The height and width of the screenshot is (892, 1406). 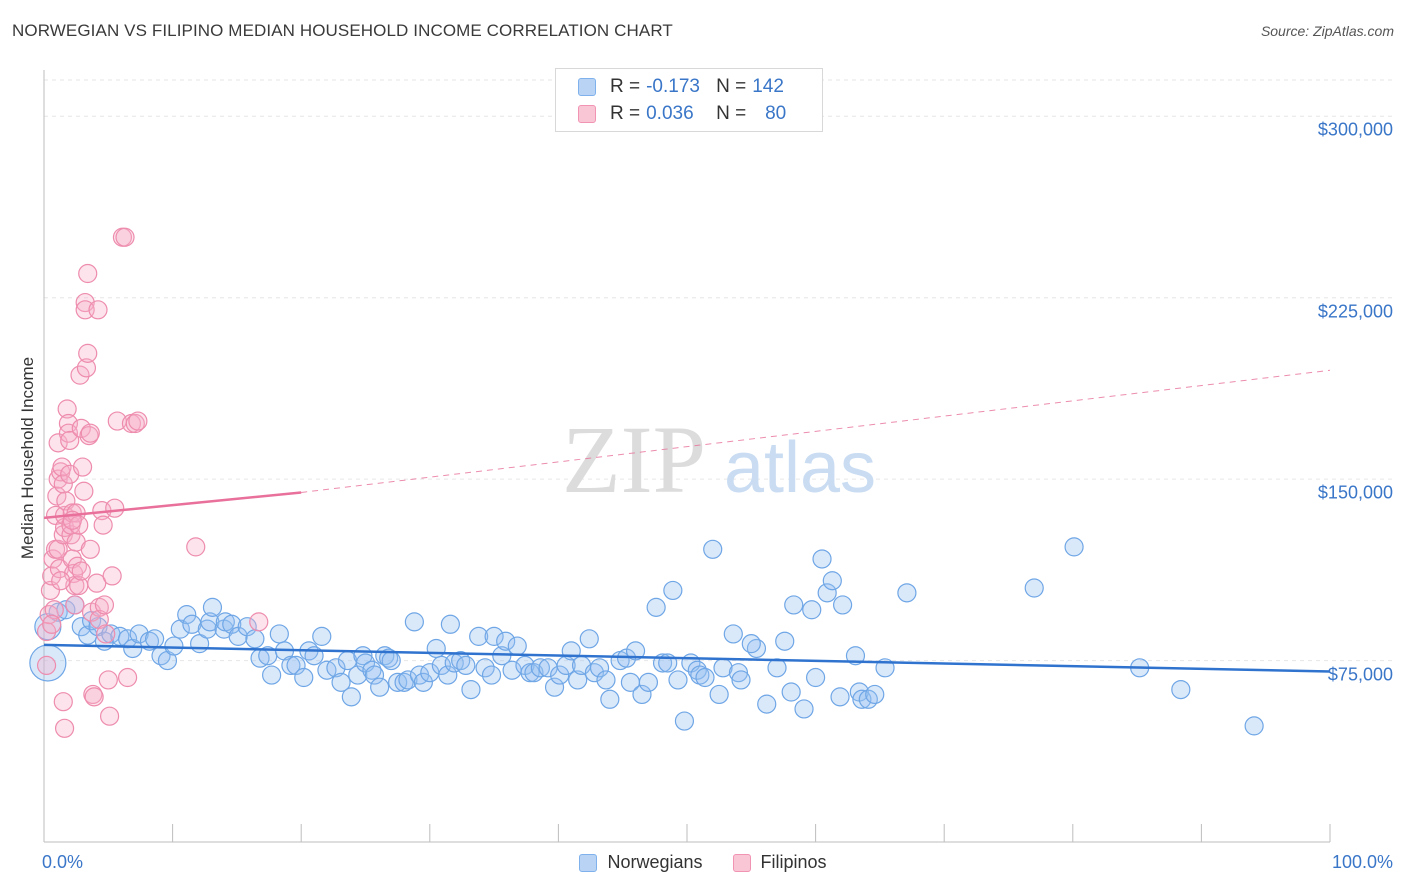 I want to click on series-legend: Norwegians Filipinos, so click(x=703, y=862).